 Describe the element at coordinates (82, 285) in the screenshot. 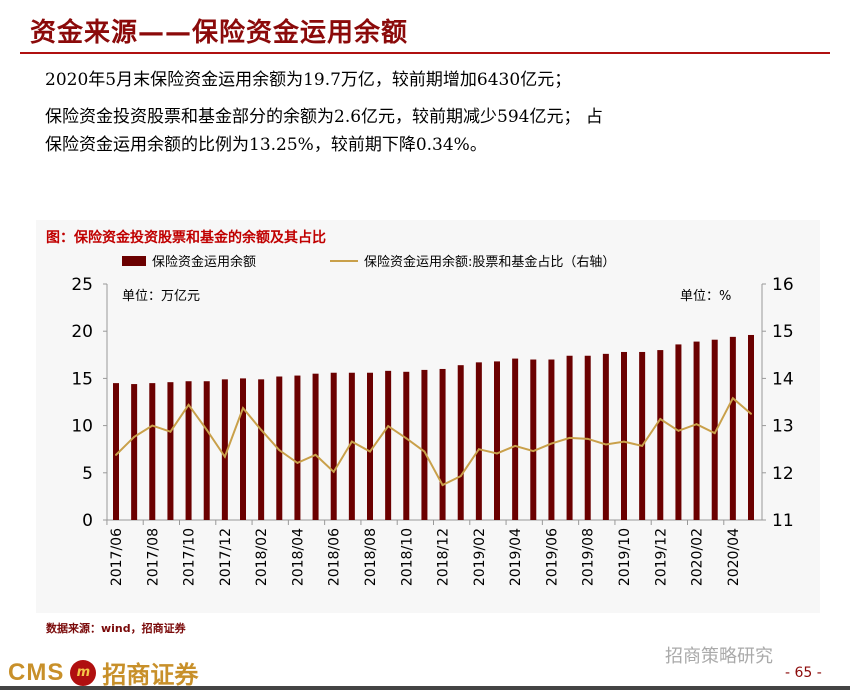

I see `left-tick-label: 25` at that location.